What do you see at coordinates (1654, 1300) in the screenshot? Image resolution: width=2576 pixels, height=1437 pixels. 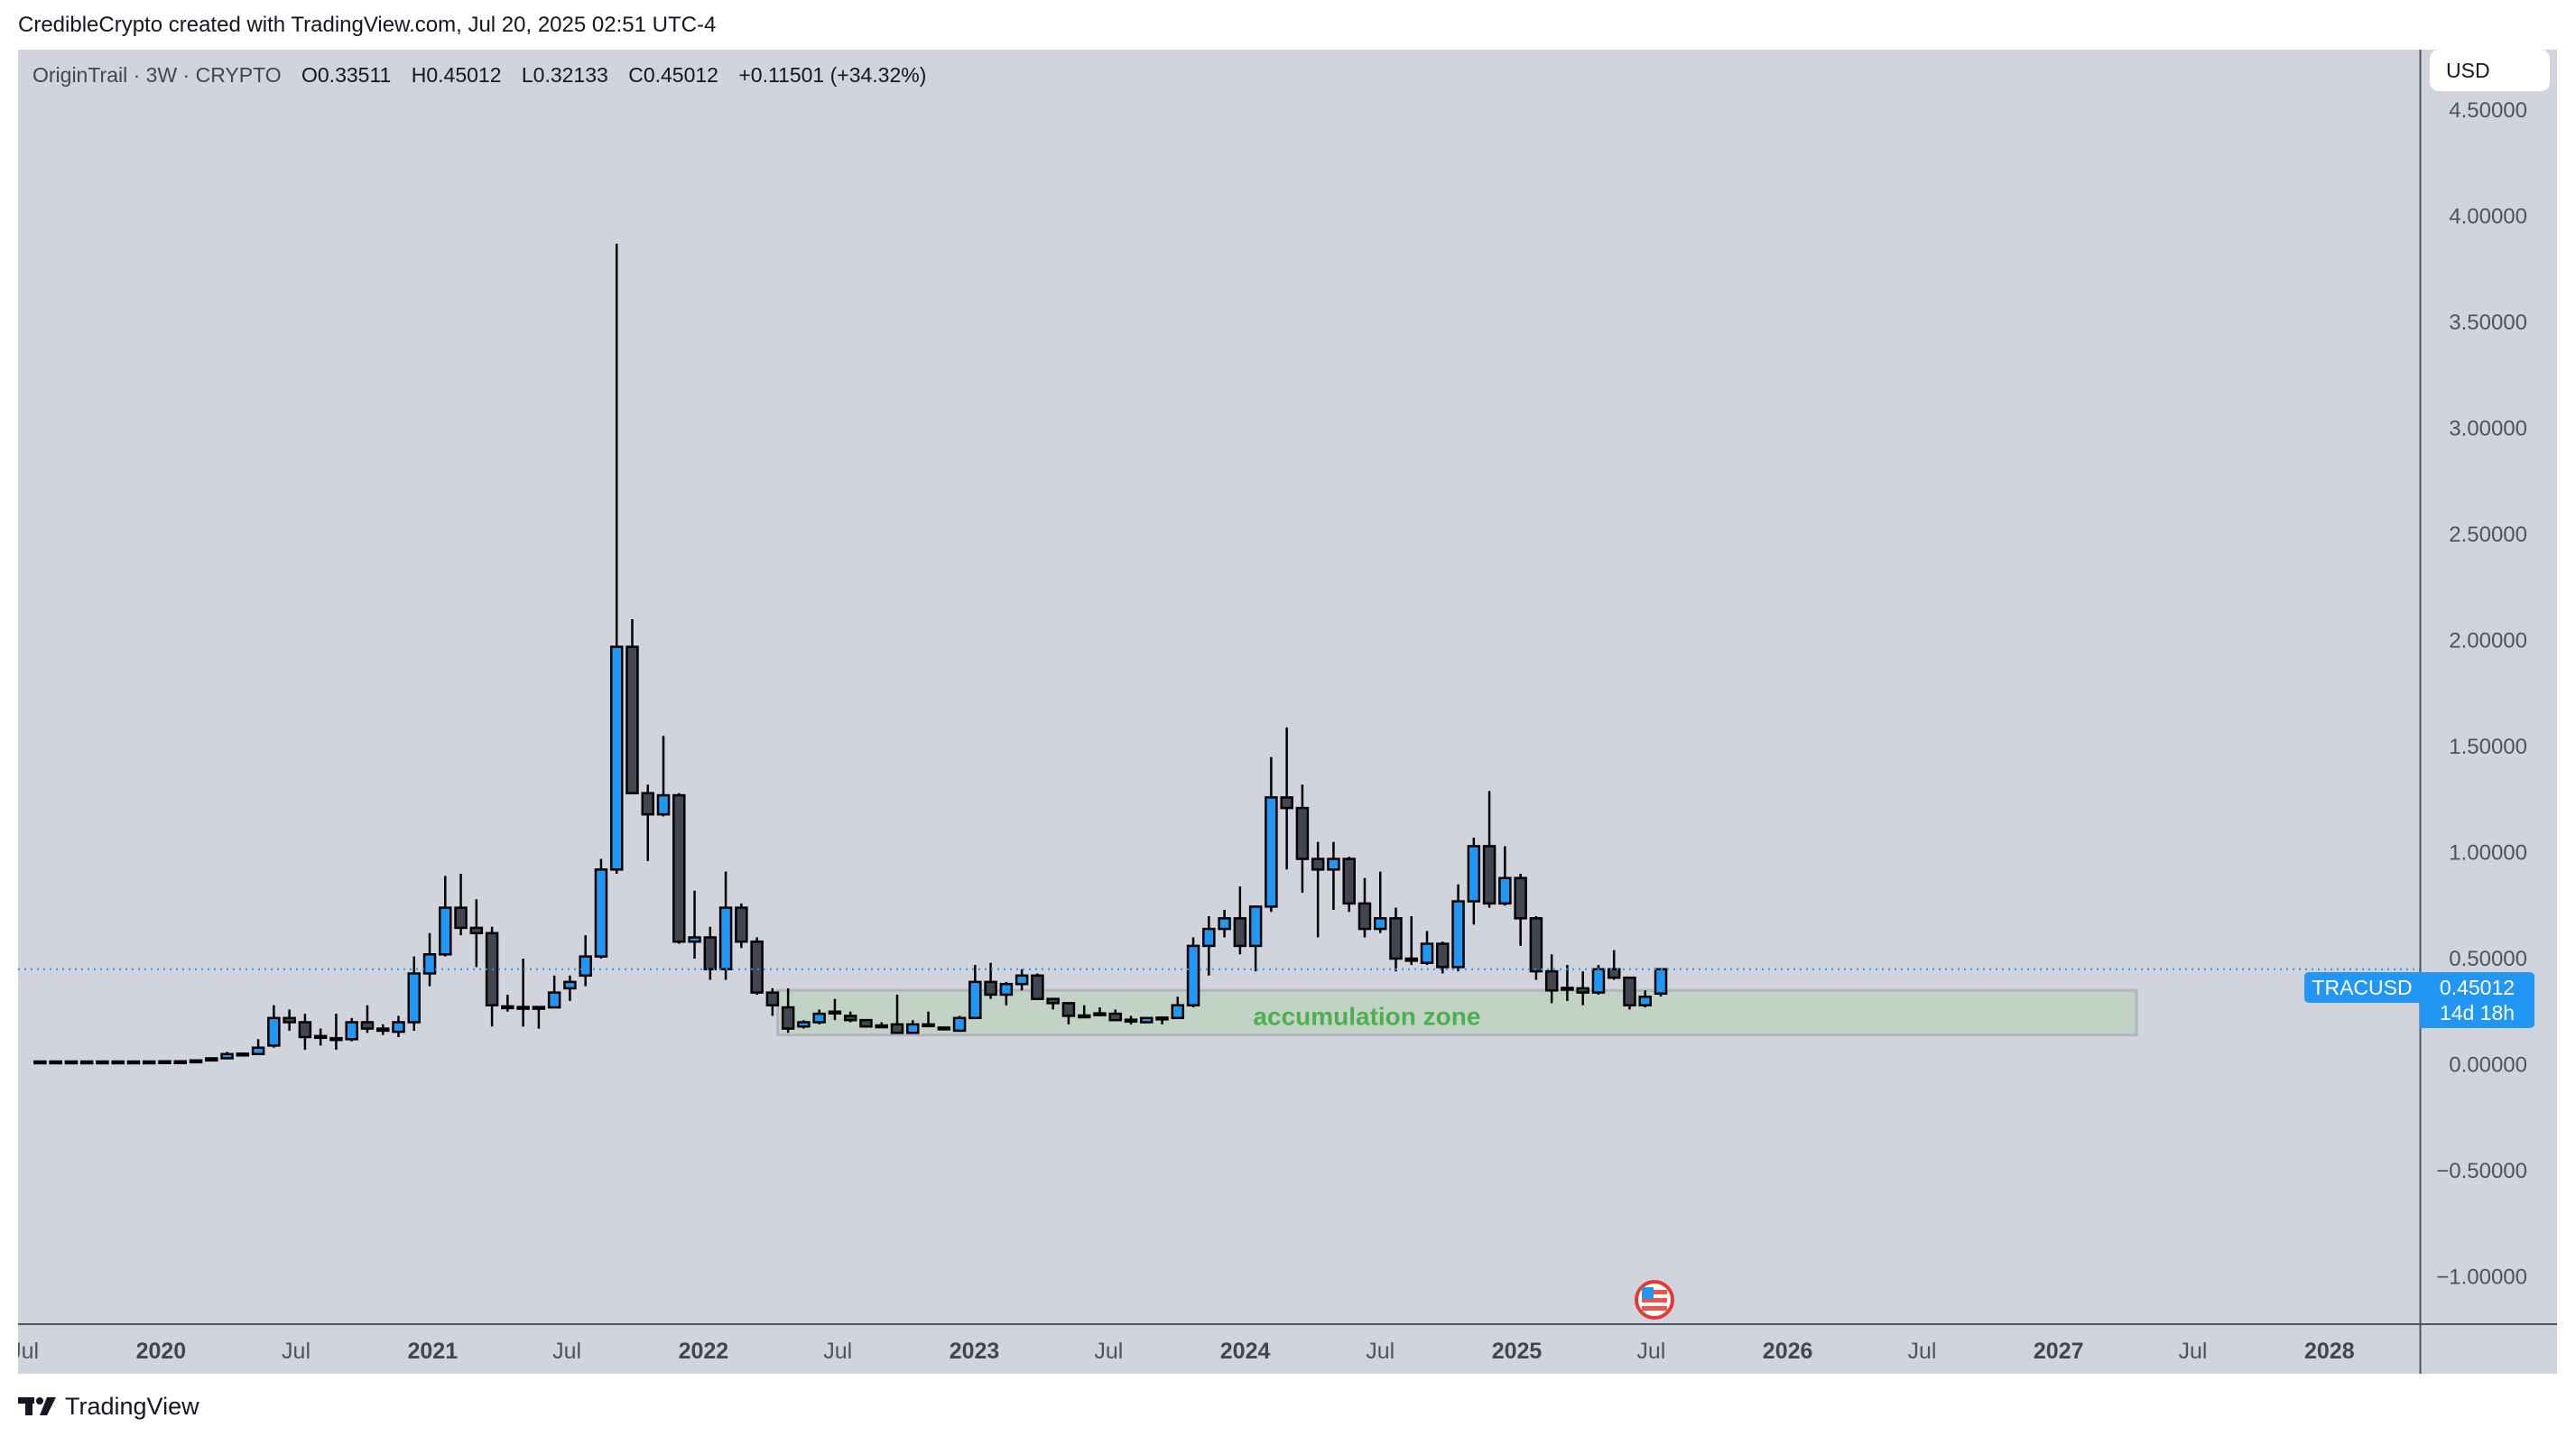 I see `us-flag-icon` at bounding box center [1654, 1300].